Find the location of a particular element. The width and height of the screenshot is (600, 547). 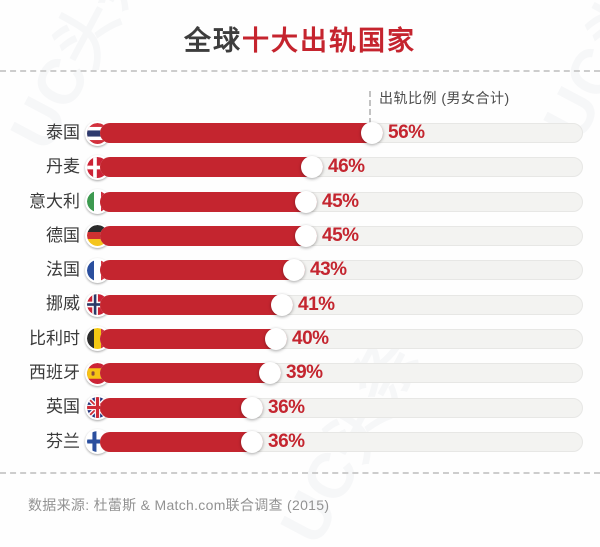

country-label: 比利时 is located at coordinates (54, 338).